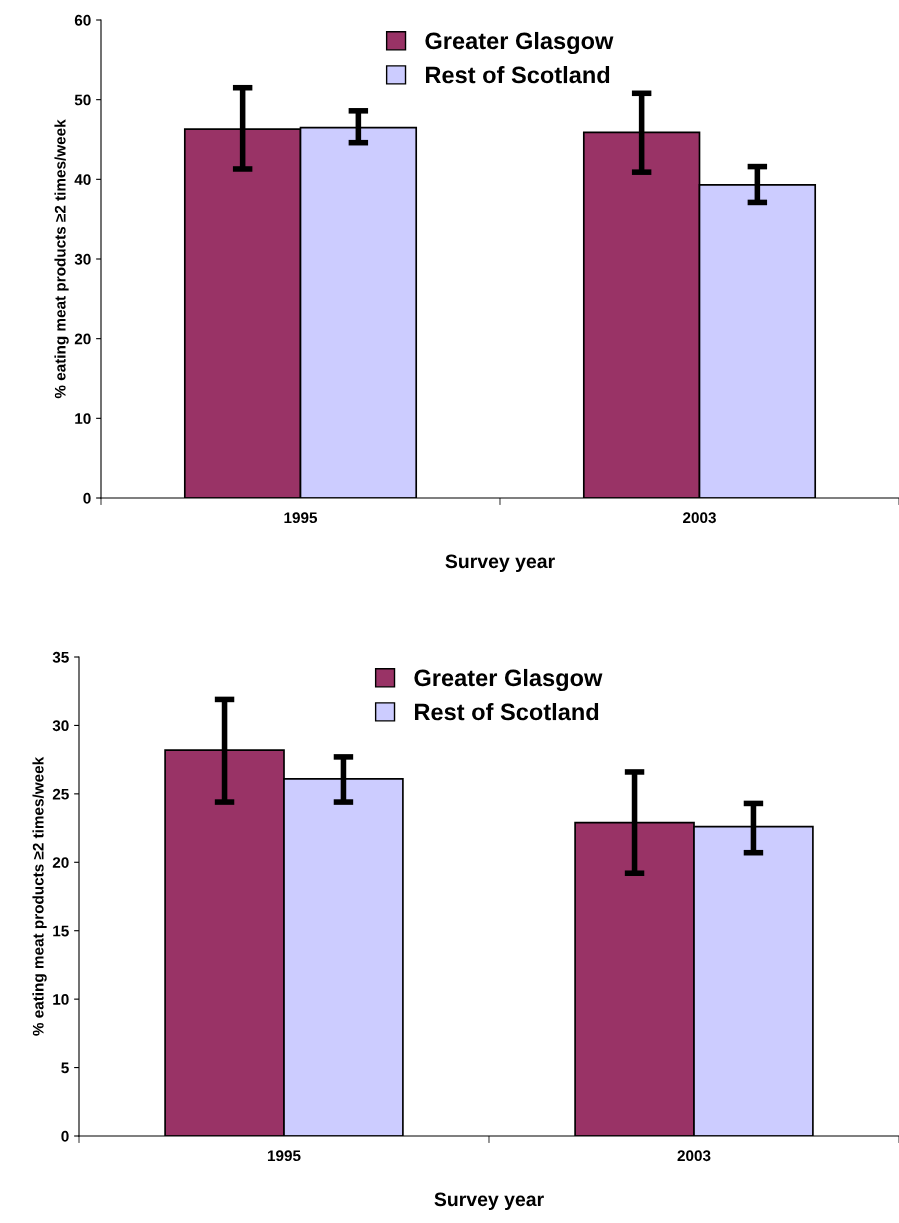 The image size is (899, 1223). I want to click on y-tick-label: 40, so click(82, 180).